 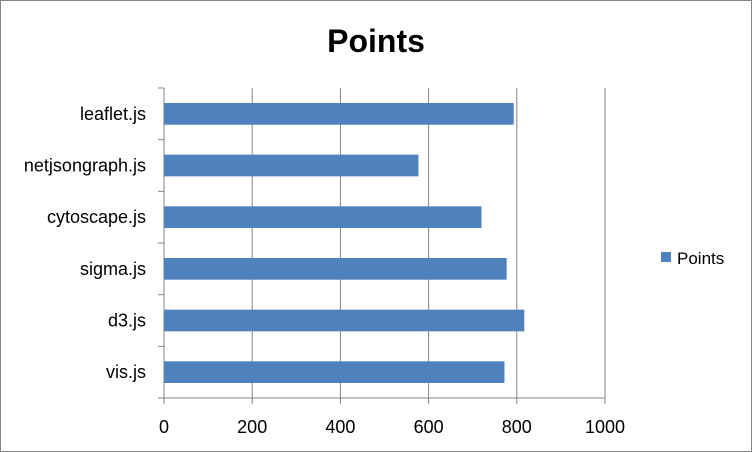 What do you see at coordinates (605, 427) in the screenshot?
I see `x-tick-label: 1000` at bounding box center [605, 427].